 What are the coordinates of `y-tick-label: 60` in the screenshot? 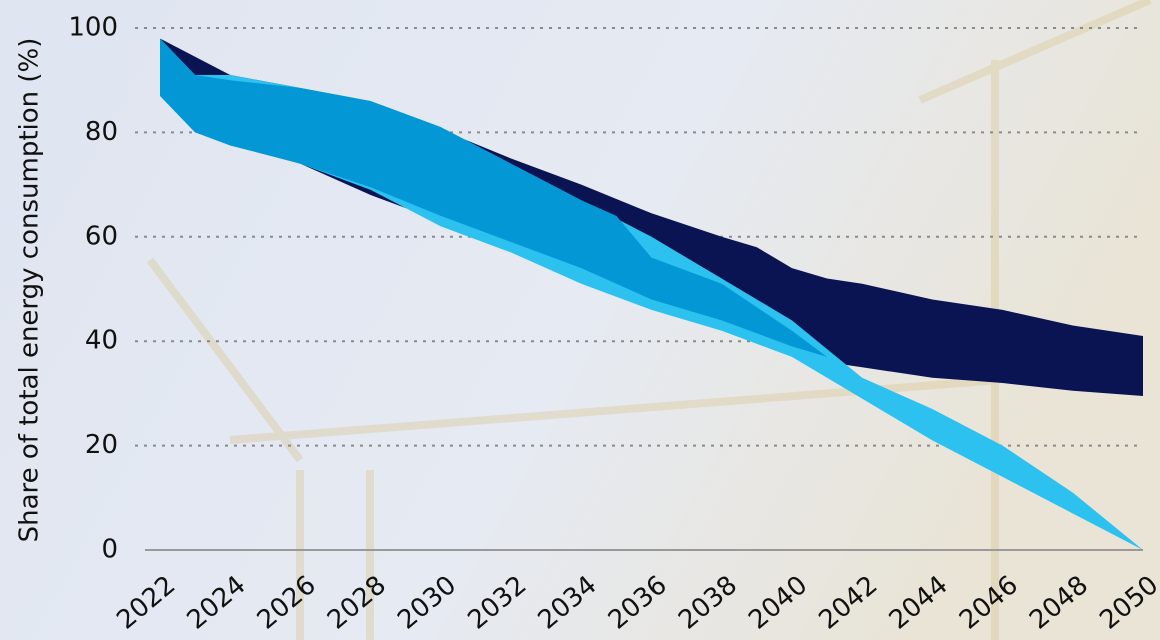 It's located at (101, 236).